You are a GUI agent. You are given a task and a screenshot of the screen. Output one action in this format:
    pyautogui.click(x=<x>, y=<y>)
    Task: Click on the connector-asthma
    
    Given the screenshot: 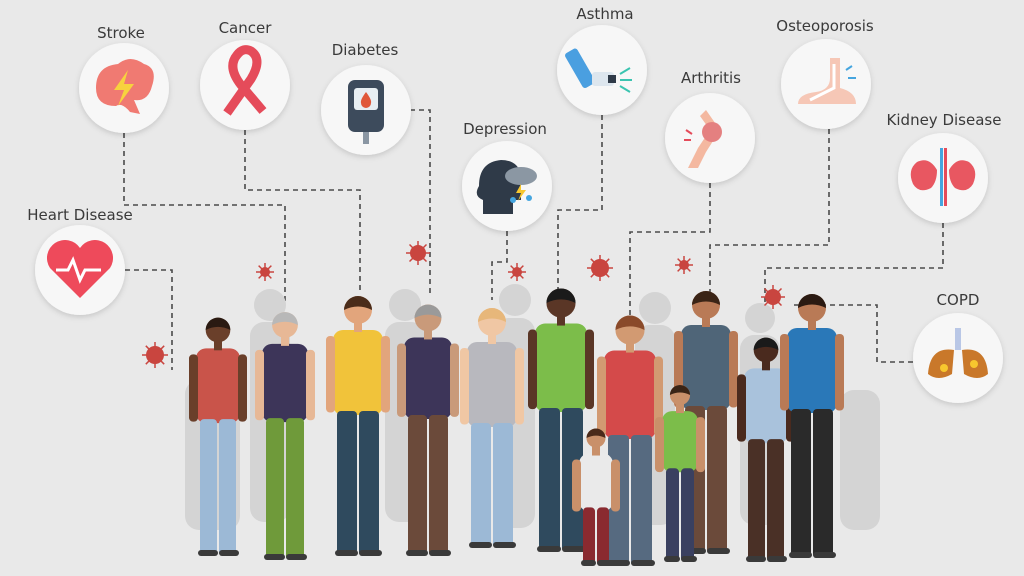 What is the action you would take?
    pyautogui.click(x=580, y=202)
    